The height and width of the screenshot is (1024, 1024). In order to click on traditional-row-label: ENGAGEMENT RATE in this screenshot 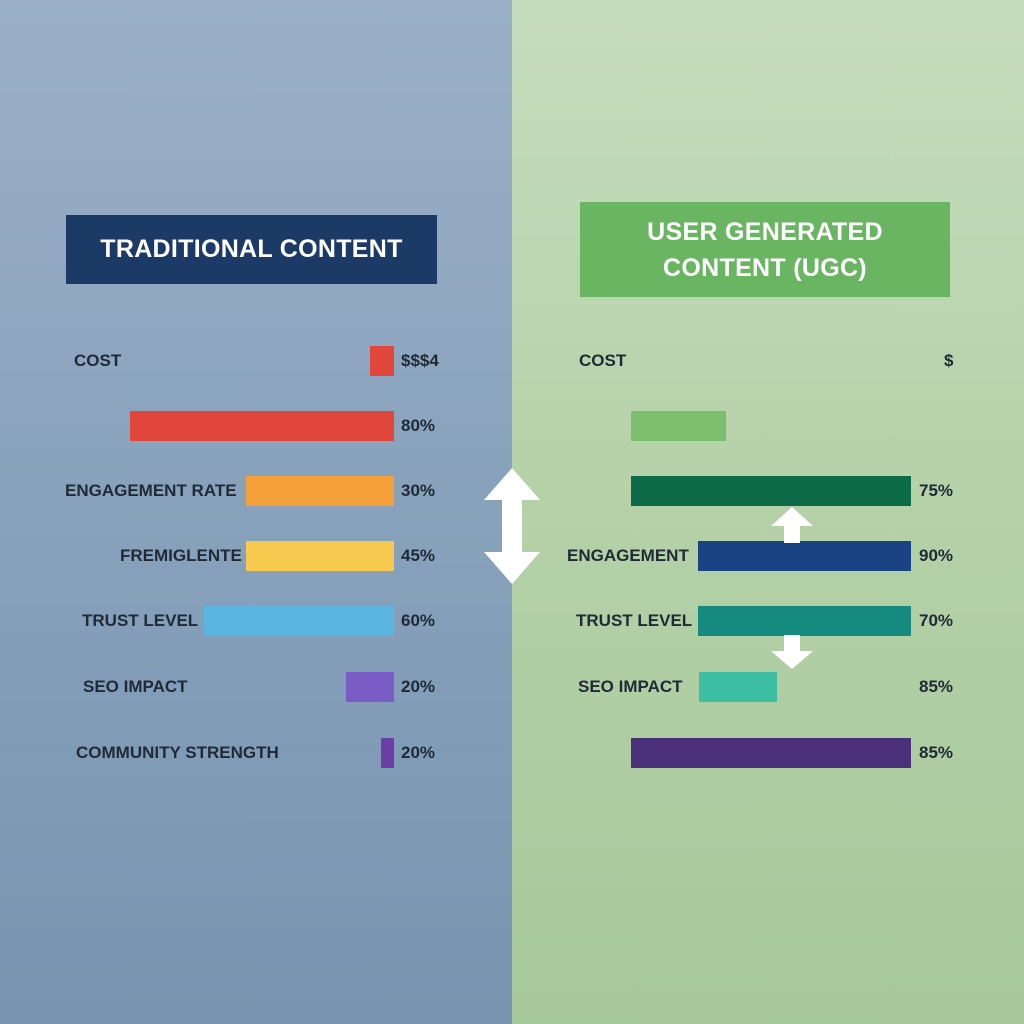, I will do `click(151, 490)`.